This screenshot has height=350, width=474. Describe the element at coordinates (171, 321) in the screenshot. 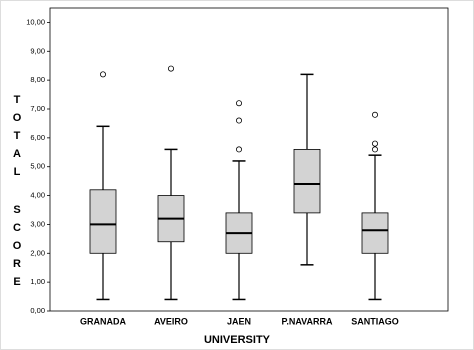

I see `x-tick-label: AVEIRO` at that location.